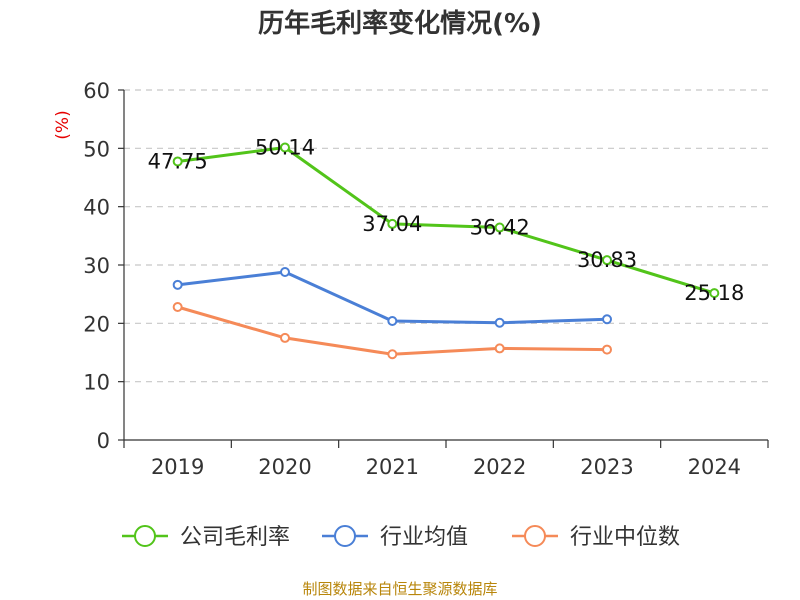 Image resolution: width=800 pixels, height=600 pixels. I want to click on legend-label-1: 行业均值, so click(424, 537).